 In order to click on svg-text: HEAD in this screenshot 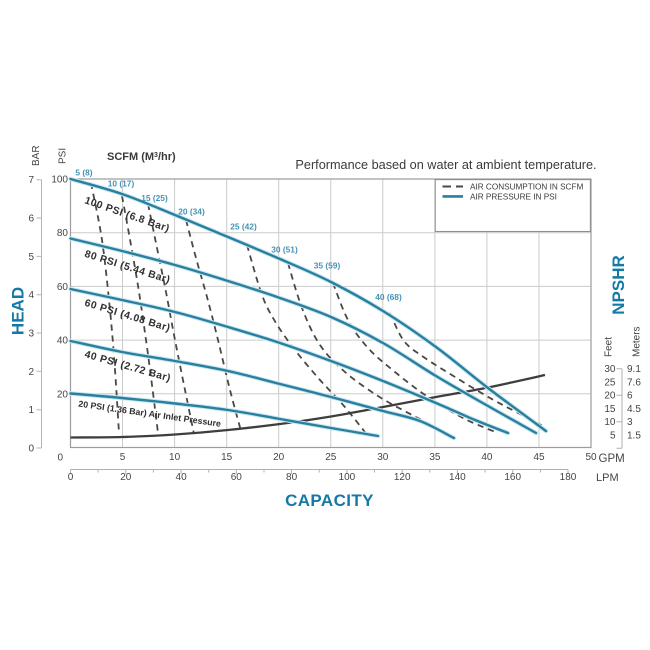, I will do `click(18, 311)`.